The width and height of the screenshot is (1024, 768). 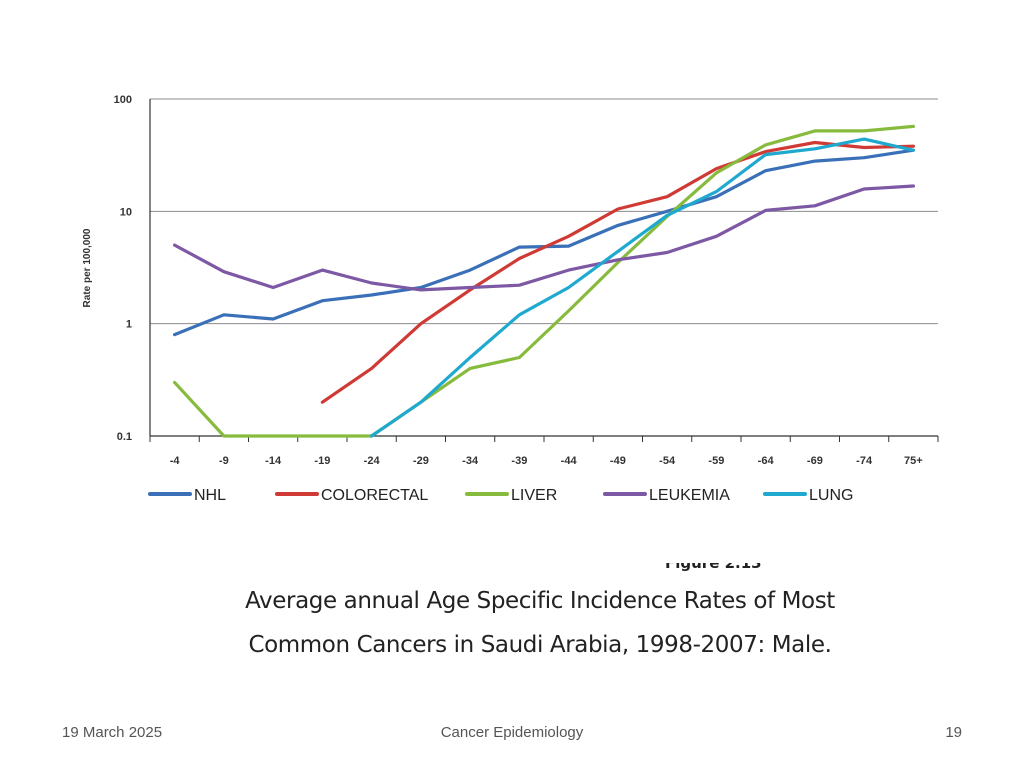 I want to click on x-tick-label: 75+, so click(x=913, y=461).